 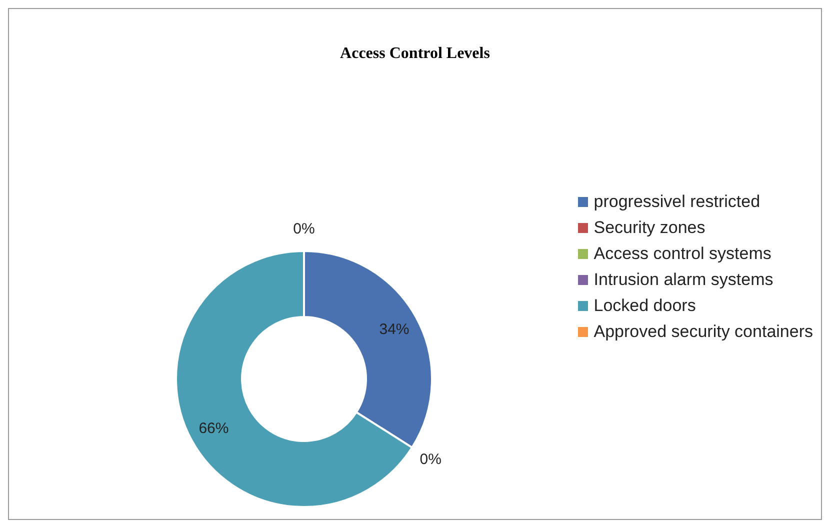 What do you see at coordinates (683, 254) in the screenshot?
I see `legend-label: Access control systems` at bounding box center [683, 254].